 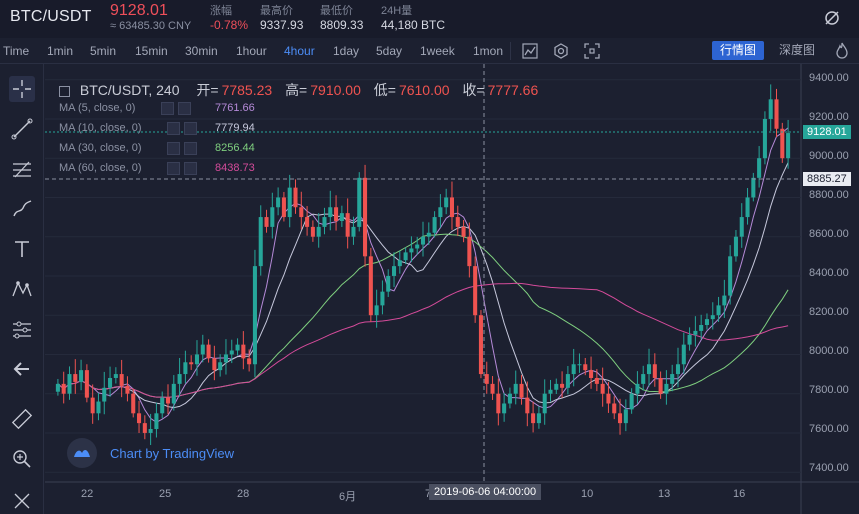 I want to click on interval-time: Time, so click(x=16, y=51).